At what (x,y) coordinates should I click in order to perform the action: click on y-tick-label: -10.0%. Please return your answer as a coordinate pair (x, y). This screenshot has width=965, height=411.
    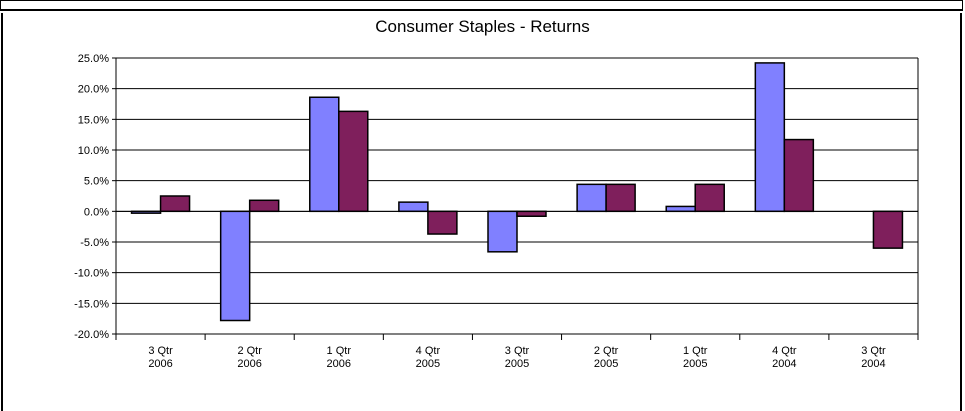
    Looking at the image, I should click on (91, 274).